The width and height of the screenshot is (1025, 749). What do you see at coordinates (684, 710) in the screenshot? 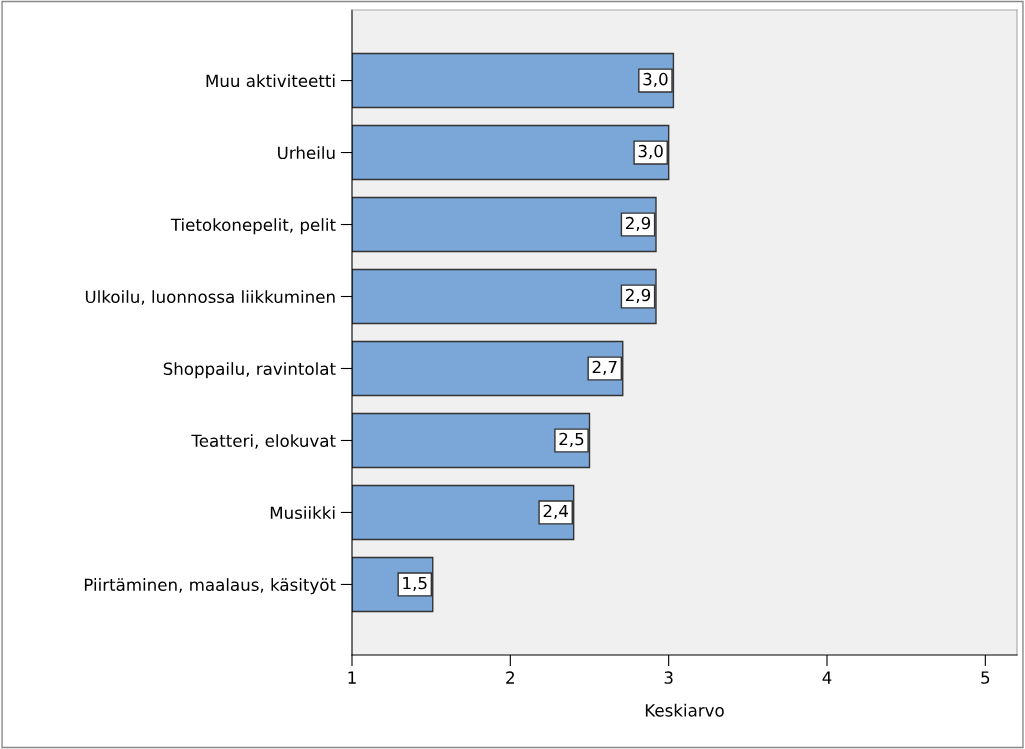
I see `x-axis-title: Keskiarvo` at bounding box center [684, 710].